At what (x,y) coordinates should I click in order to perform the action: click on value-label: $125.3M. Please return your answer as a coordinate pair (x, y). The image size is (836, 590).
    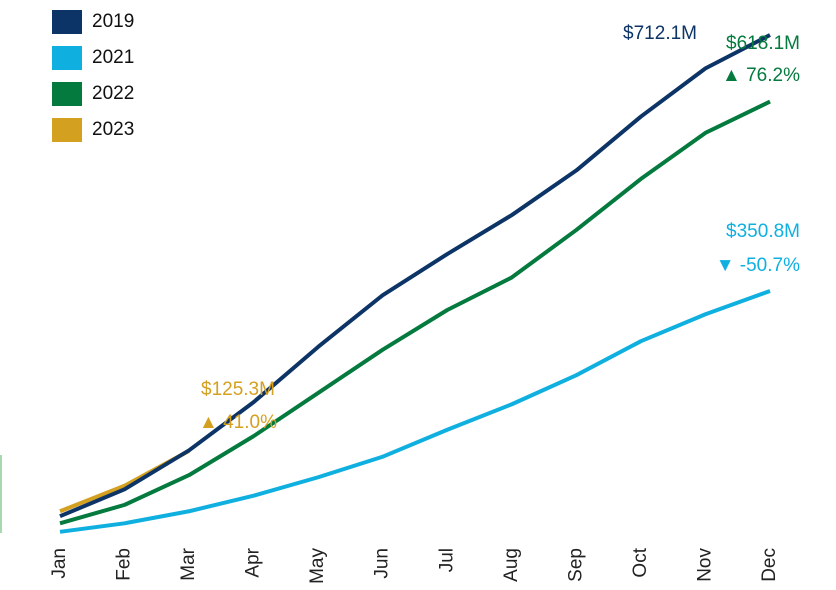
    Looking at the image, I should click on (238, 389).